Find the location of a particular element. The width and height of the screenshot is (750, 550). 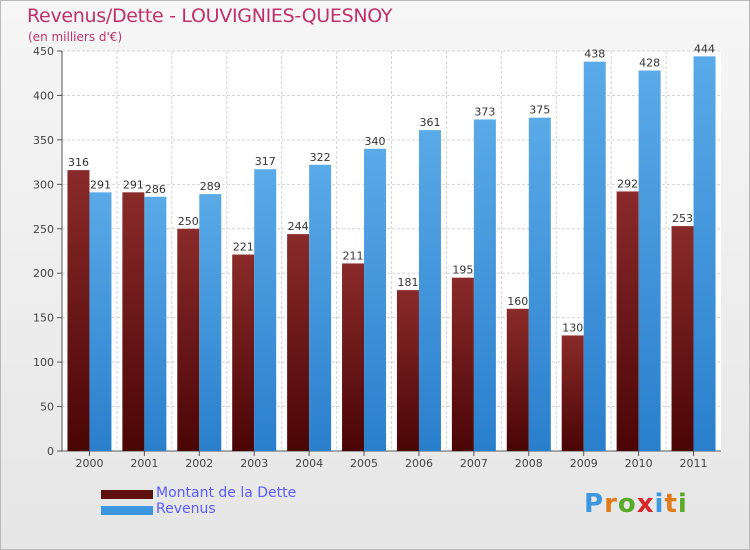

legend-swatch-revenus is located at coordinates (127, 510).